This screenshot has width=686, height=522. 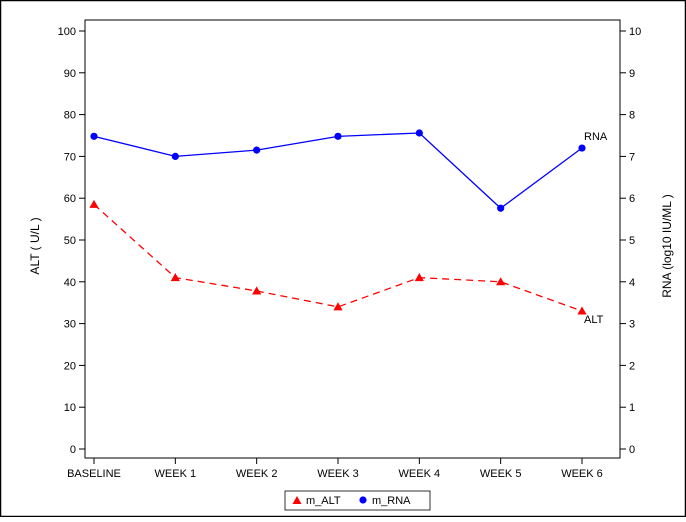 I want to click on series-end-label-m-rna: RNA, so click(x=596, y=137).